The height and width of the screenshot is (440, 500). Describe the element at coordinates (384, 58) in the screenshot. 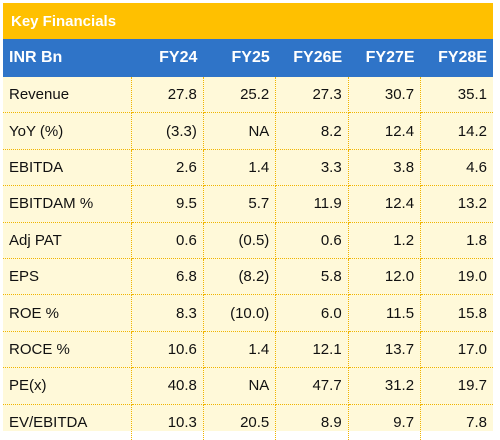

I see `header-year: FY27E` at that location.